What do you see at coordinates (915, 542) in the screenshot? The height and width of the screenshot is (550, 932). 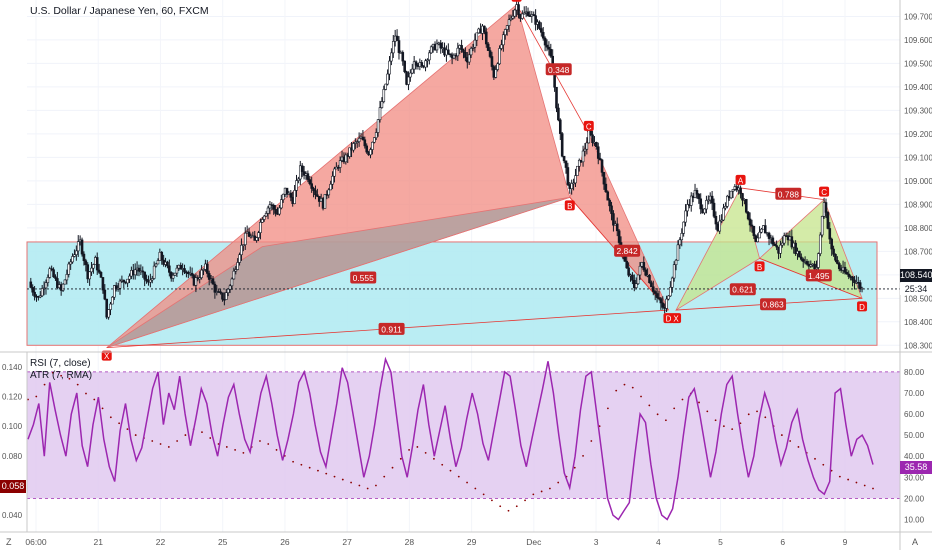 I see `auto-scale-corner: A` at bounding box center [915, 542].